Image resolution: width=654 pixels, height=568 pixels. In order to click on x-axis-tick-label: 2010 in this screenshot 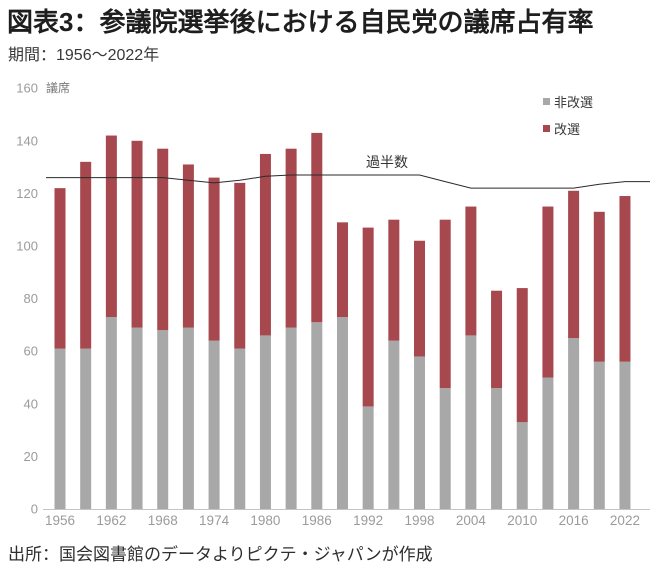, I will do `click(522, 520)`.